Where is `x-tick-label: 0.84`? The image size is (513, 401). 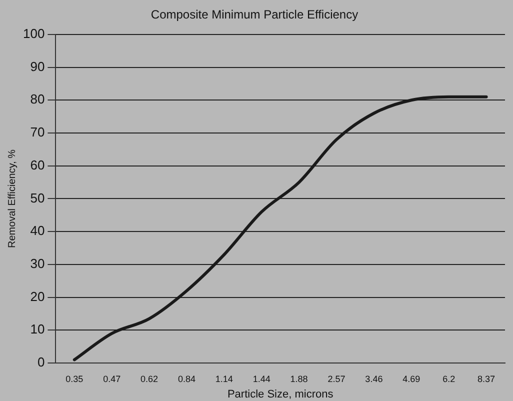
x-tick-label: 0.84 is located at coordinates (187, 379).